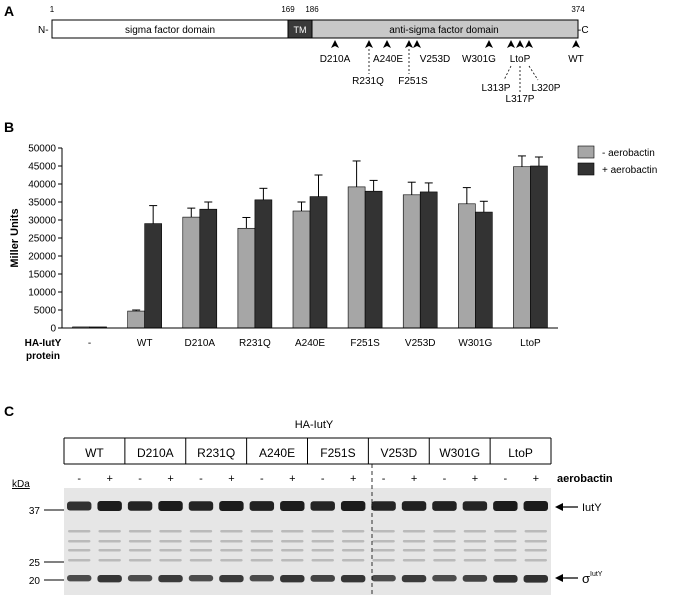 Image resolution: width=677 pixels, height=597 pixels. I want to click on tm-domain-label: TM, so click(300, 30).